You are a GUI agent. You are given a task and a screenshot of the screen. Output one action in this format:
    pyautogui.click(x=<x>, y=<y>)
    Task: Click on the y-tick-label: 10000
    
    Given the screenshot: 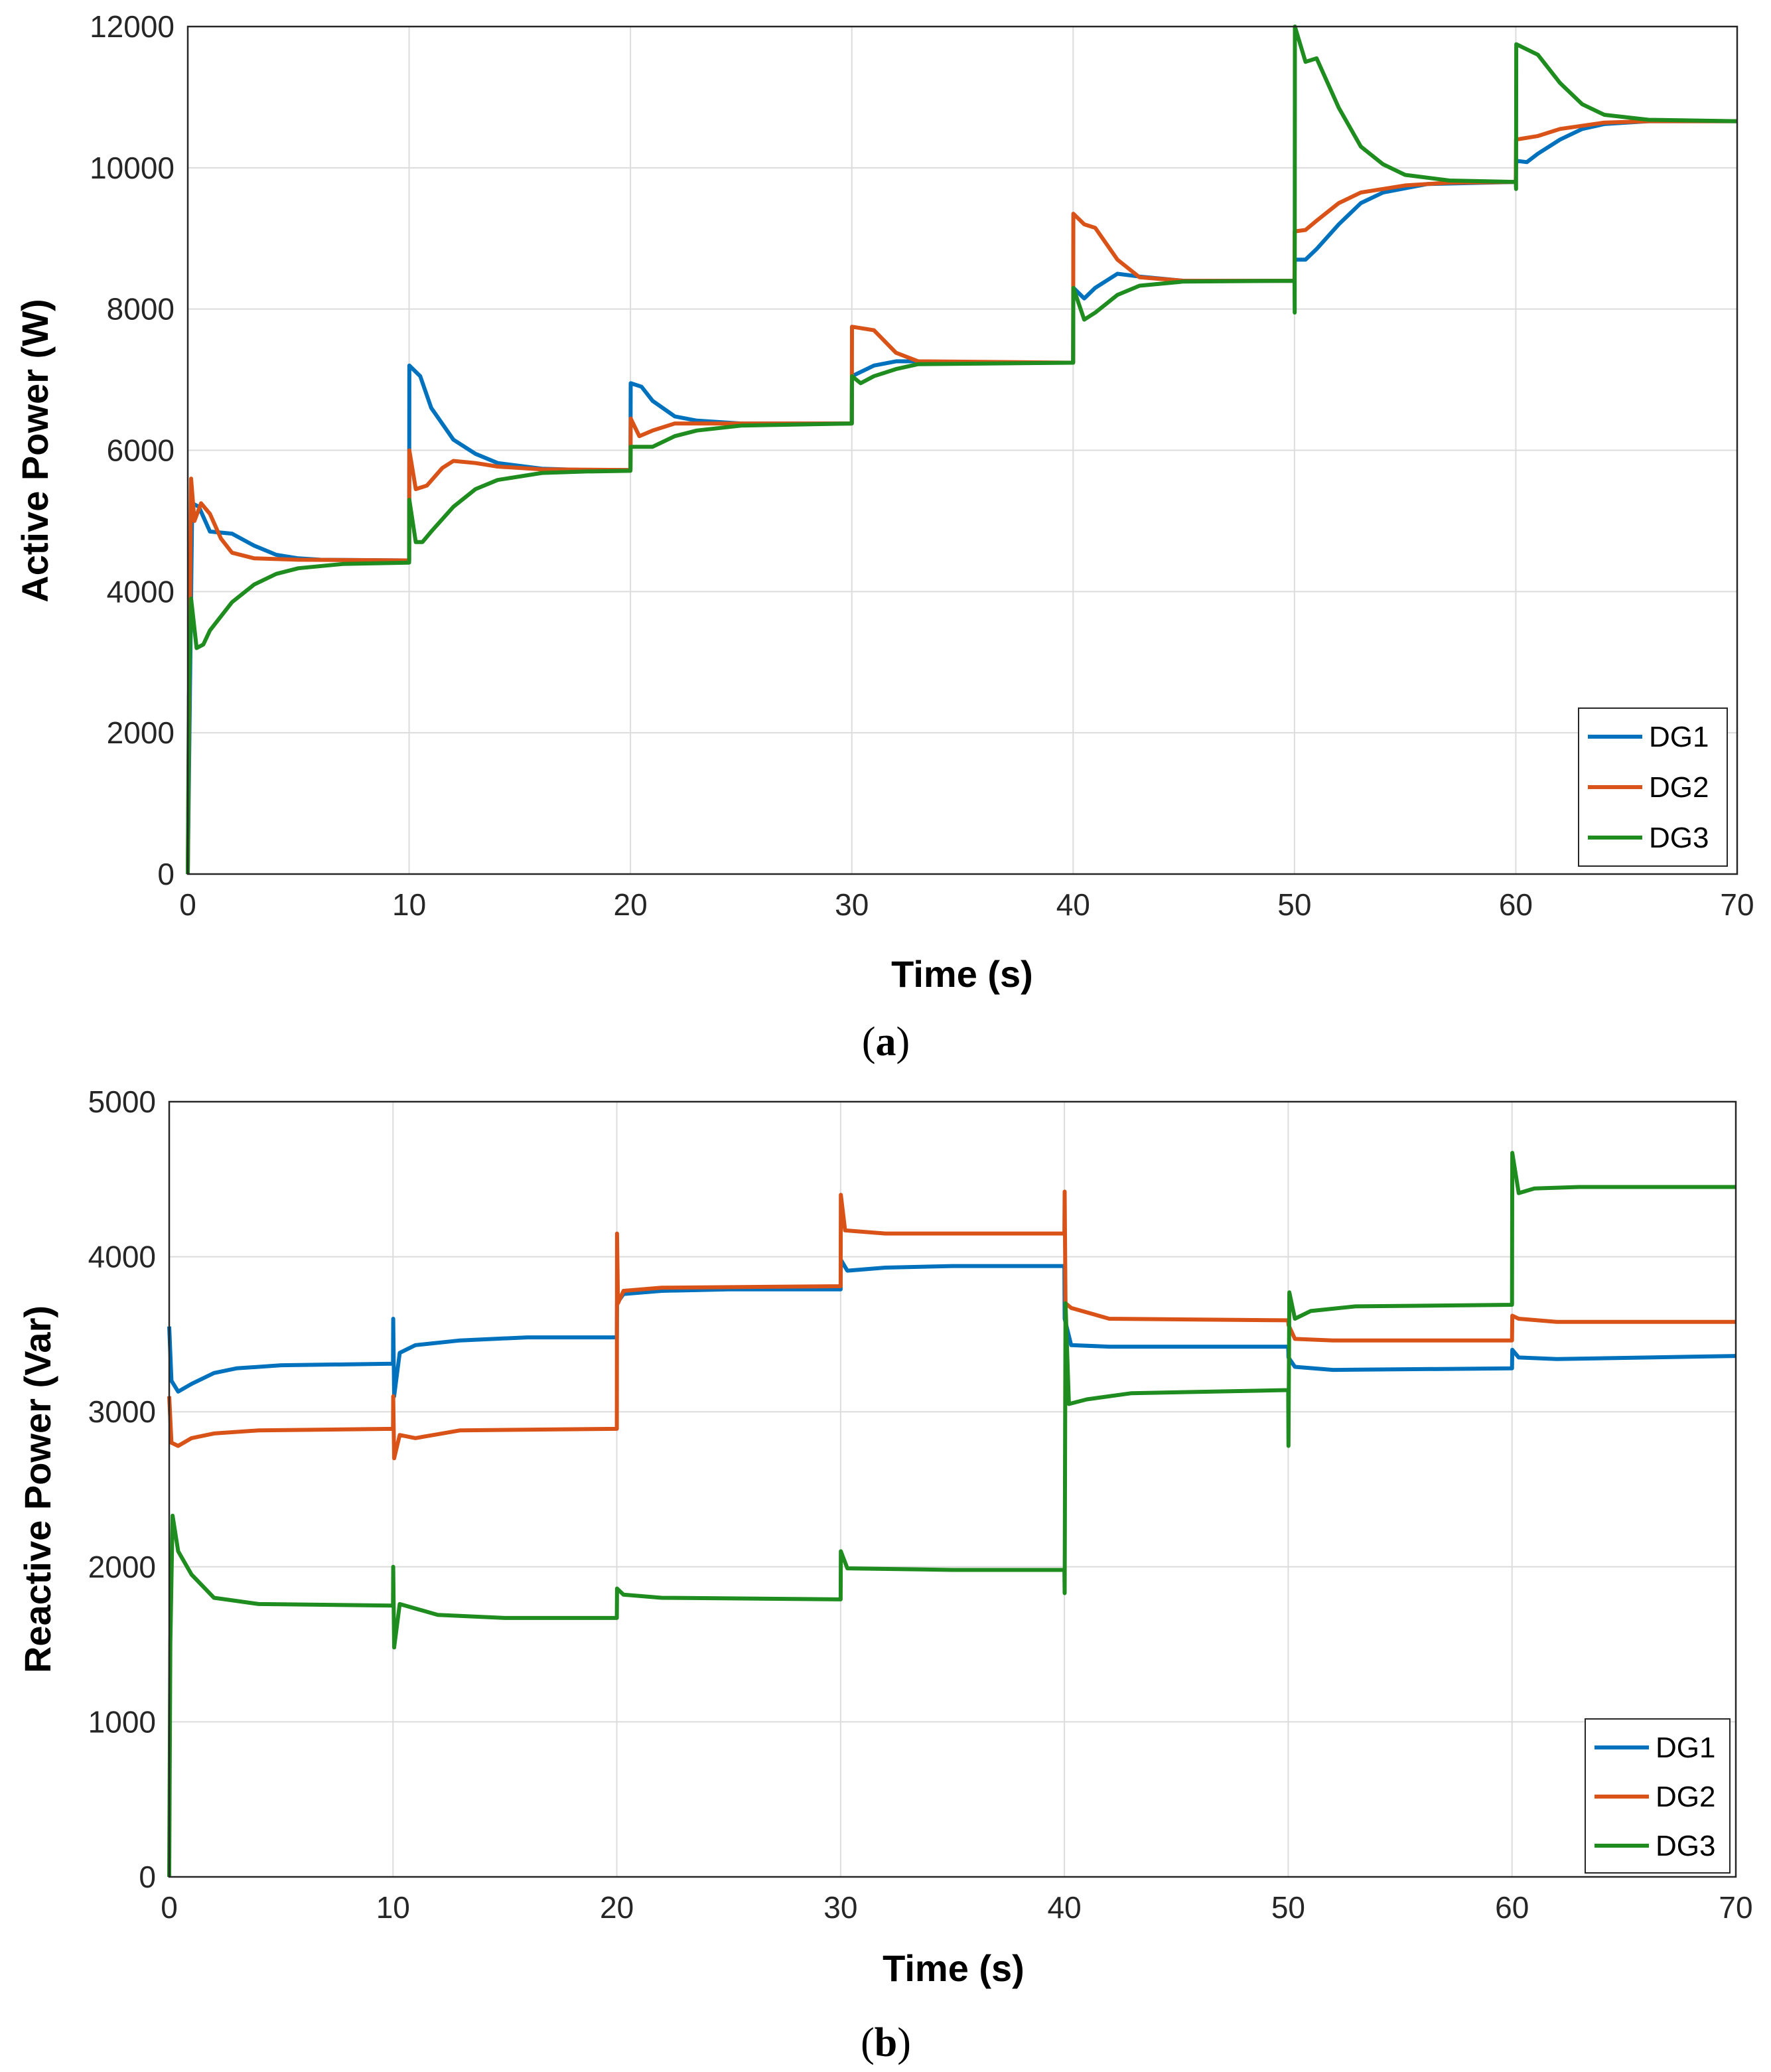 What is the action you would take?
    pyautogui.click(x=132, y=168)
    